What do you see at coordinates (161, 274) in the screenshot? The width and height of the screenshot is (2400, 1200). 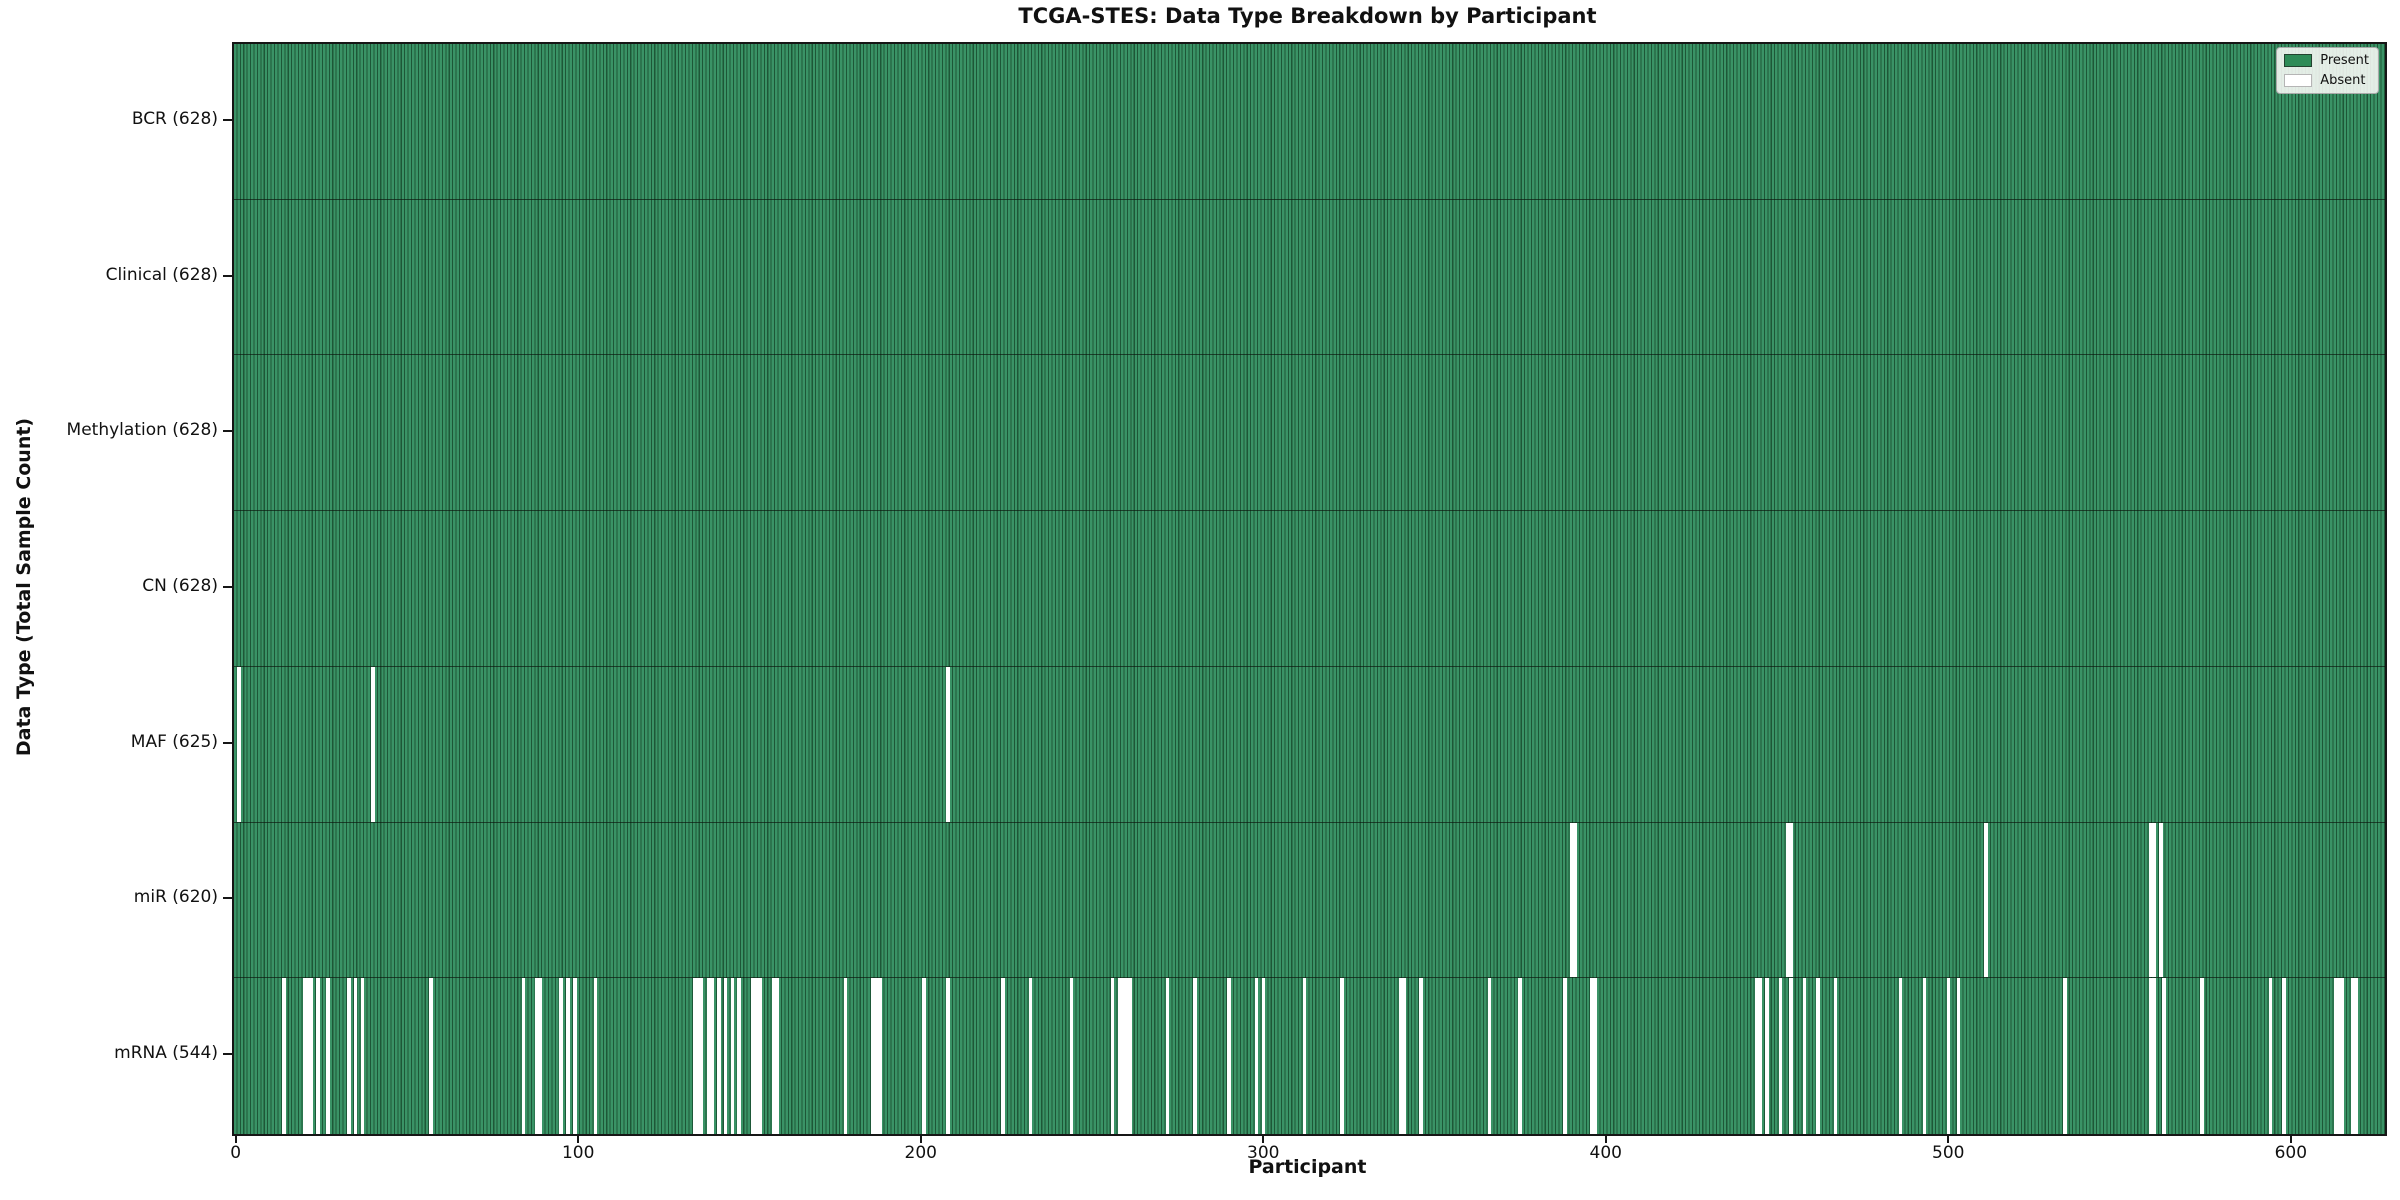 I see `y-tick-label: Clinical (628)` at bounding box center [161, 274].